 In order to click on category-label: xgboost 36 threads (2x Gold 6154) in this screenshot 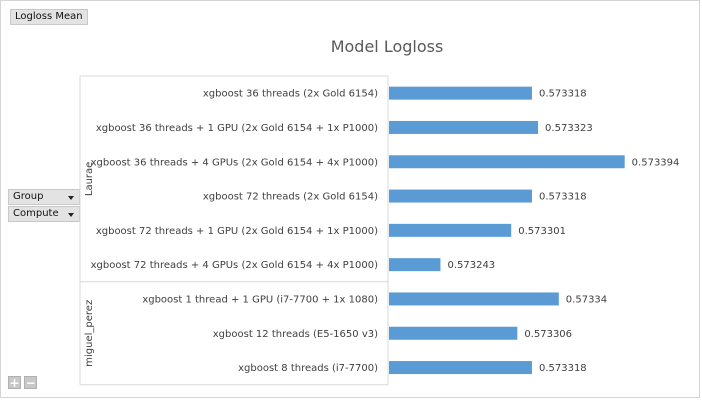, I will do `click(290, 94)`.